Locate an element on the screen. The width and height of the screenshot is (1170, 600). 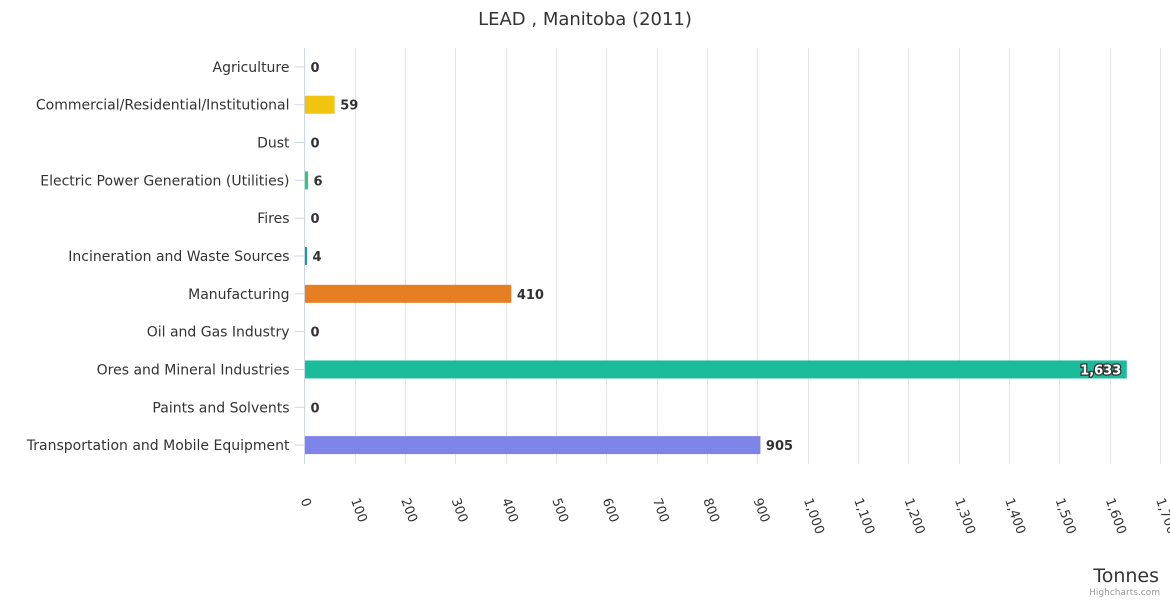
data-label: 410 is located at coordinates (530, 295).